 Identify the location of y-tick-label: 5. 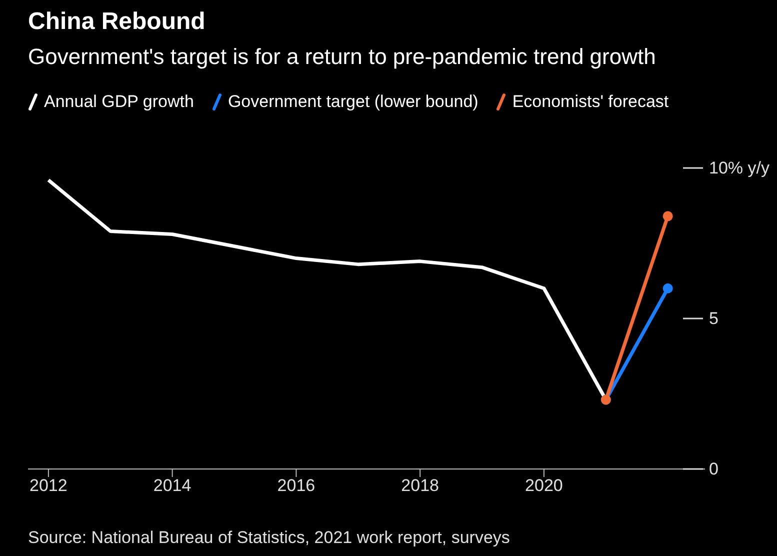
(713, 318).